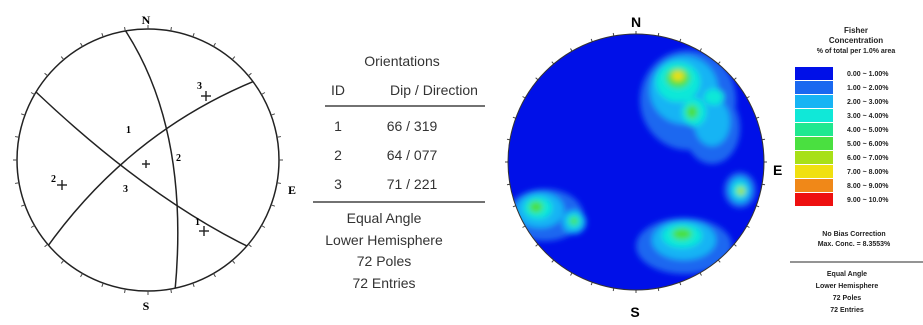  Describe the element at coordinates (868, 116) in the screenshot. I see `legend-label: 3.00 ~ 4.00%` at that location.